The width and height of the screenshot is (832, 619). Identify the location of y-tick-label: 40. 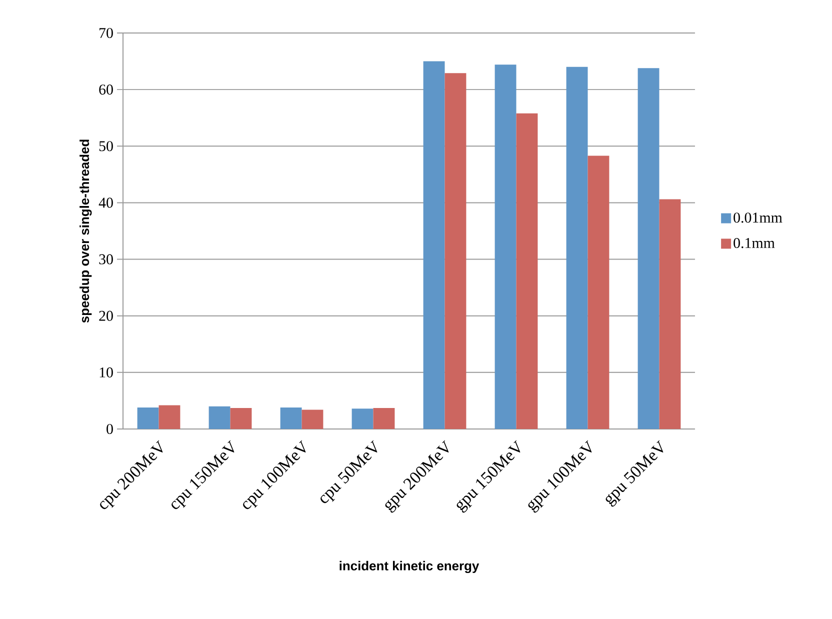
(105, 203).